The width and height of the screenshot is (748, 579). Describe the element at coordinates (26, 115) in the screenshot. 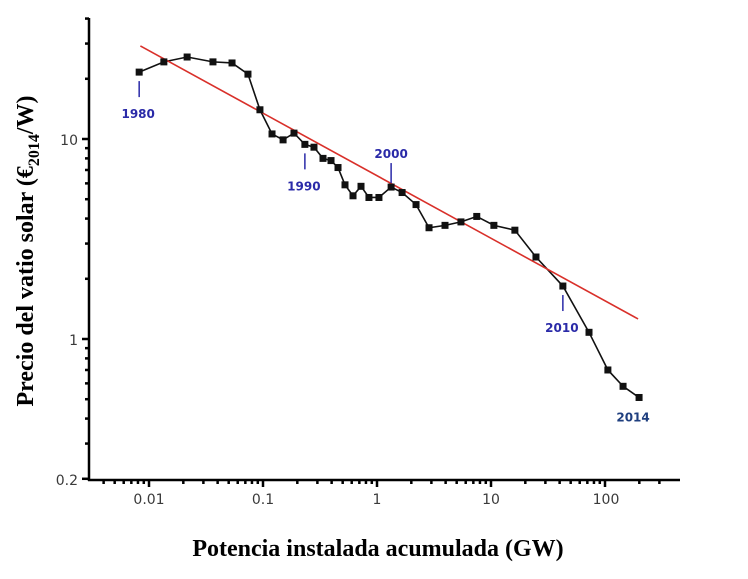

I see `y-axis-title-suffix: /W)` at that location.